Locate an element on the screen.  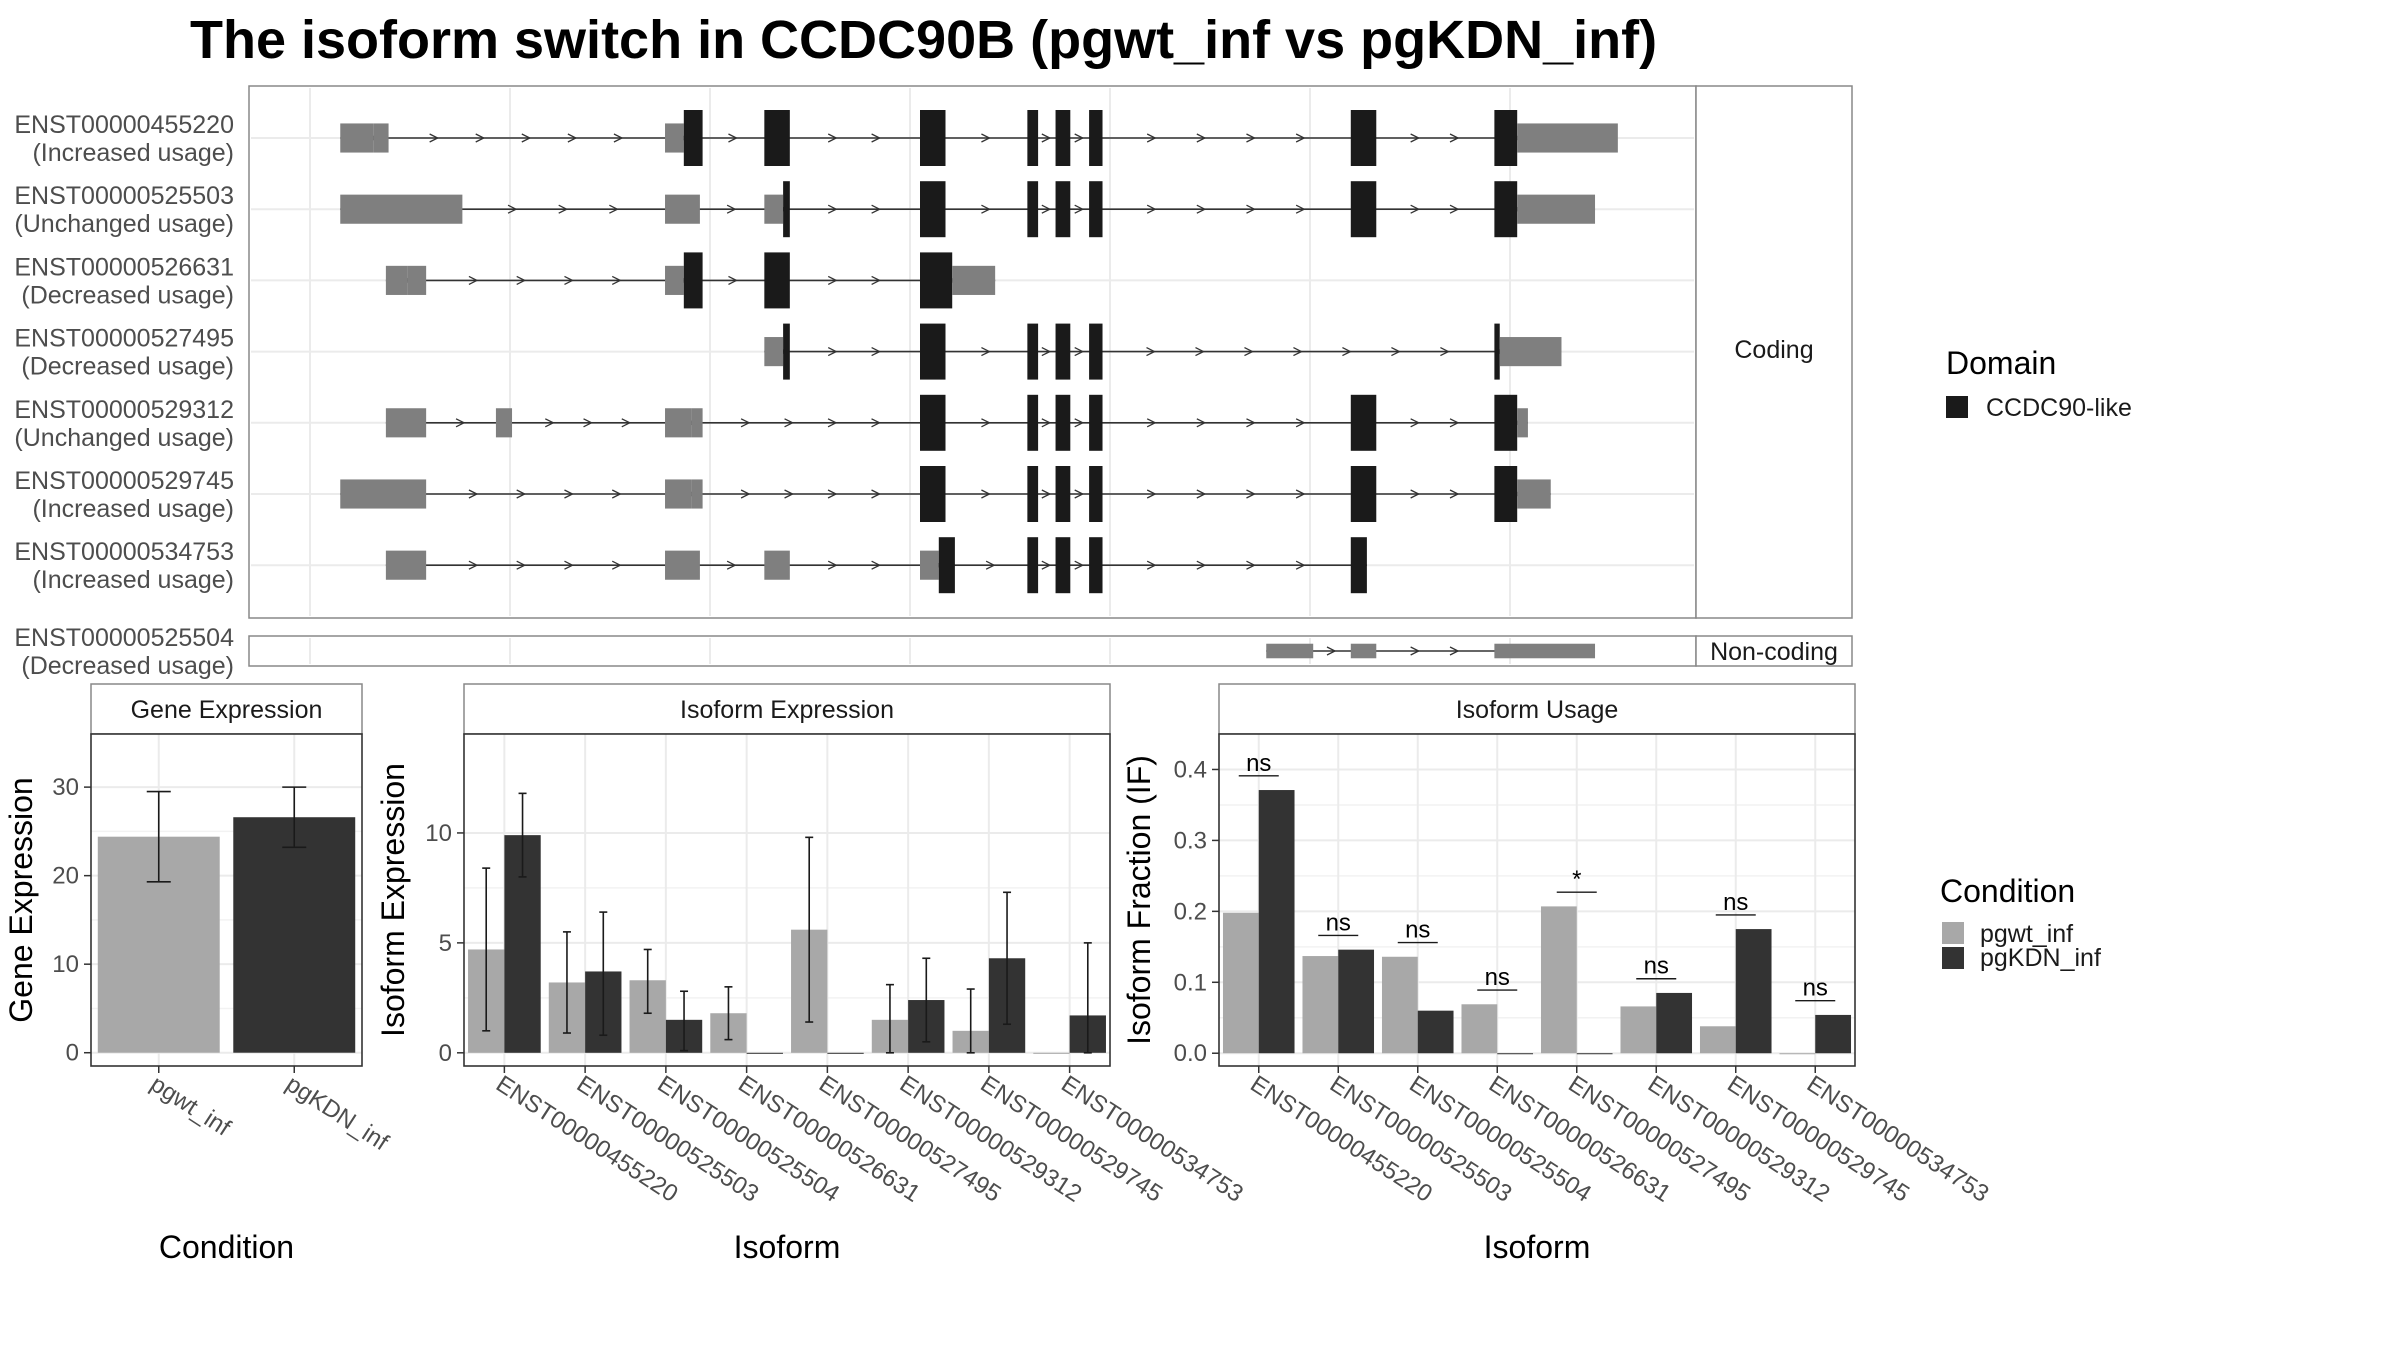
x-tick-label: pgKDN_inf is located at coordinates (337, 1113).